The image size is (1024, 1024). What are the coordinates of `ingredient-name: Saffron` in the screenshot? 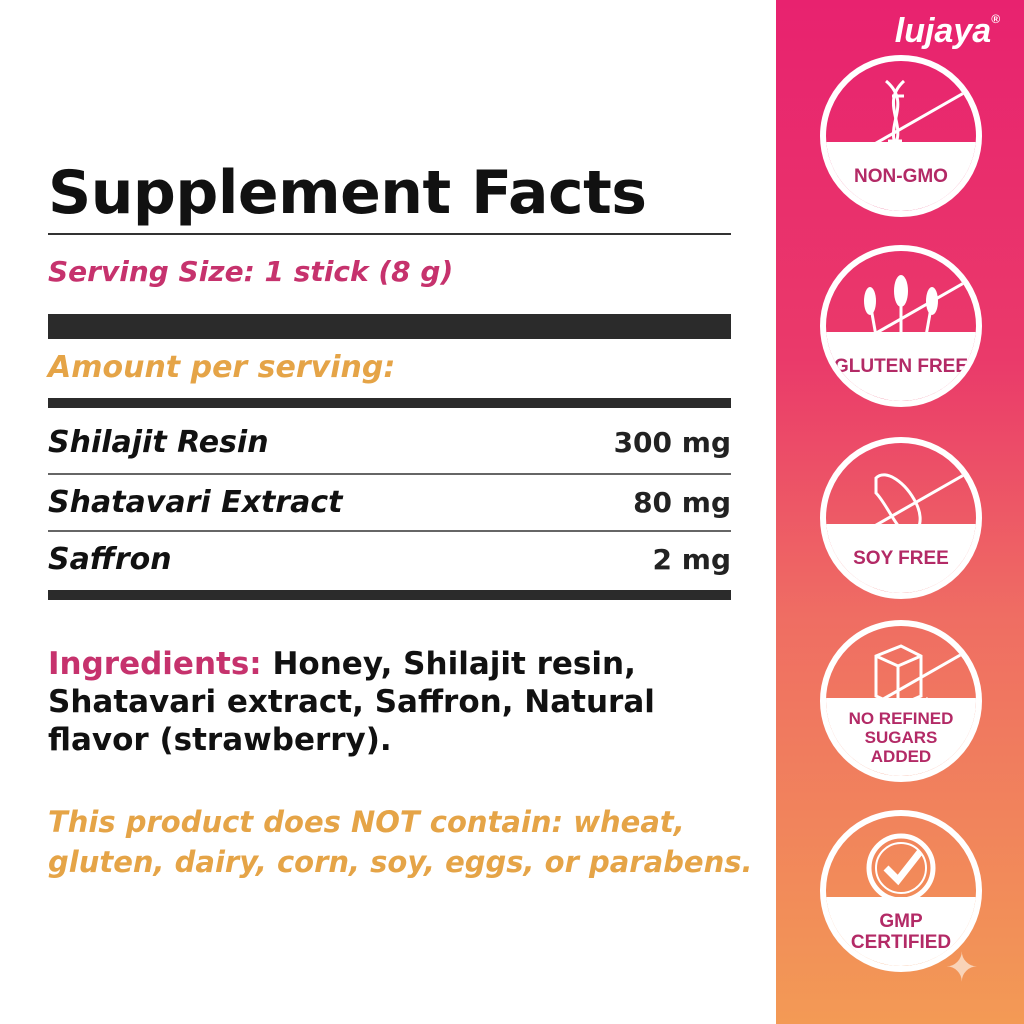 It's located at (110, 559).